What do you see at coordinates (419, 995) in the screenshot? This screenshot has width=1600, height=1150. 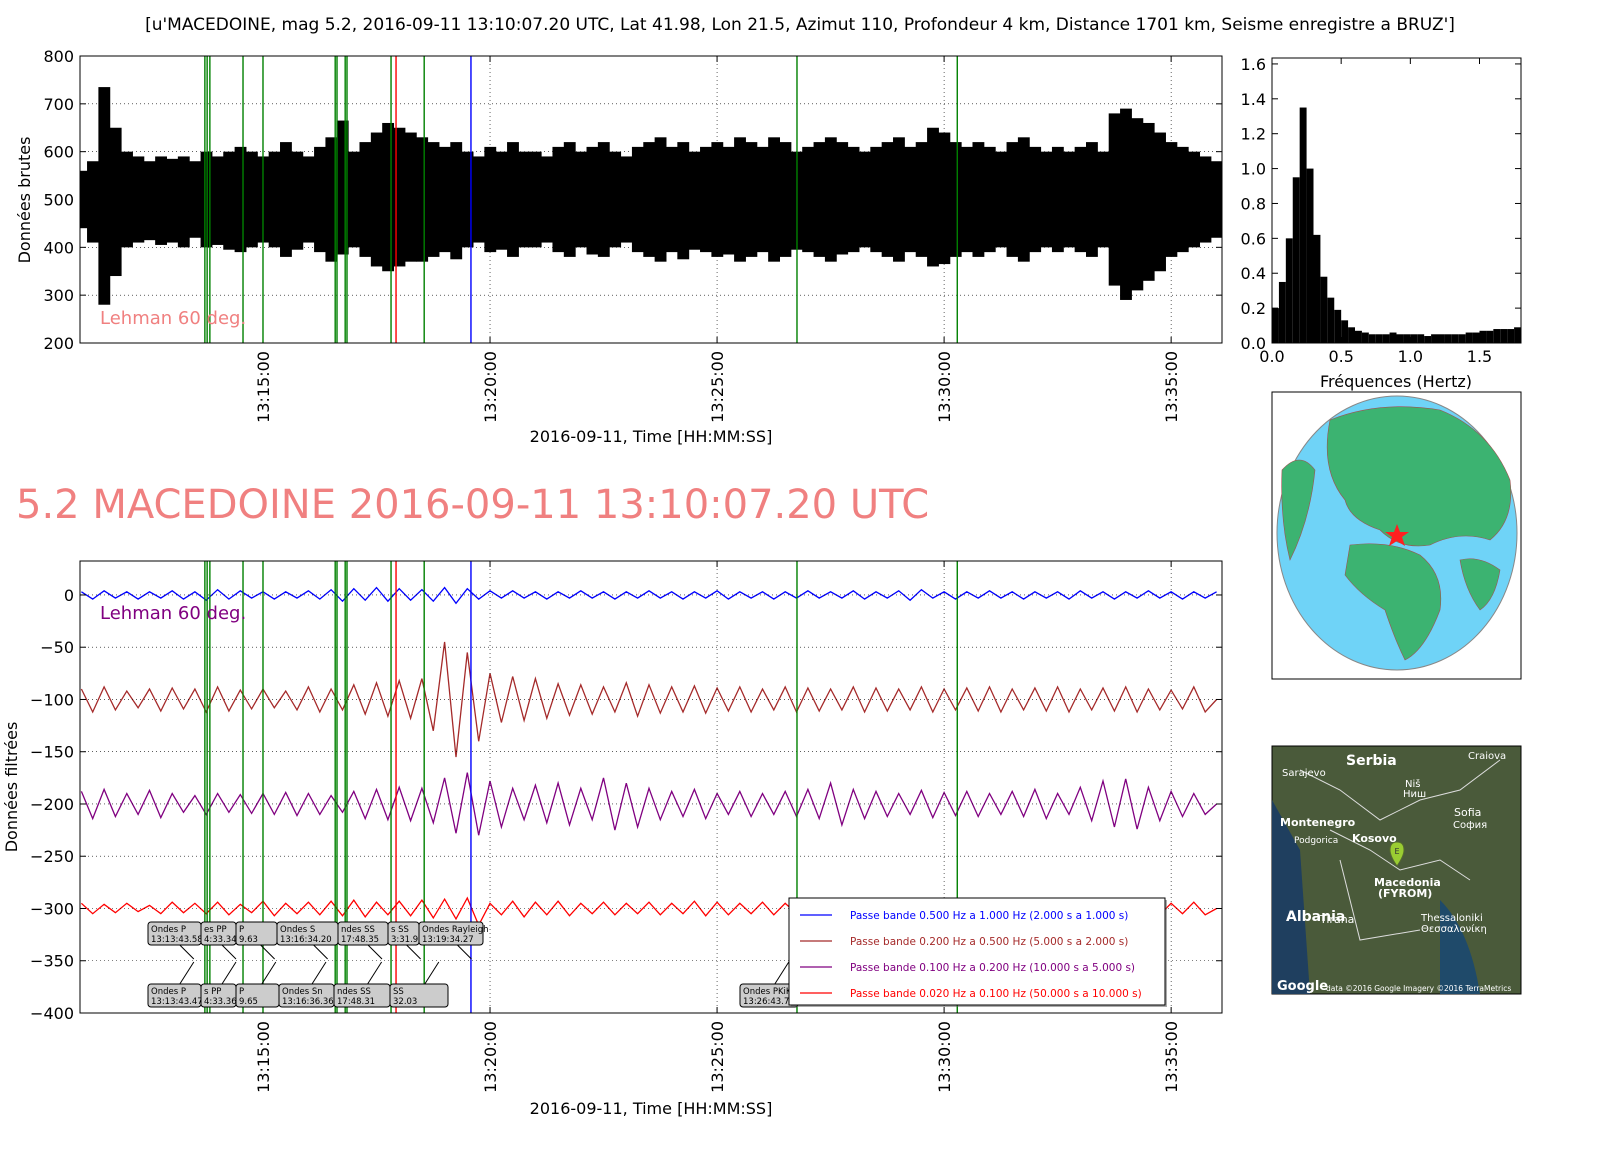 I see `phase-box` at bounding box center [419, 995].